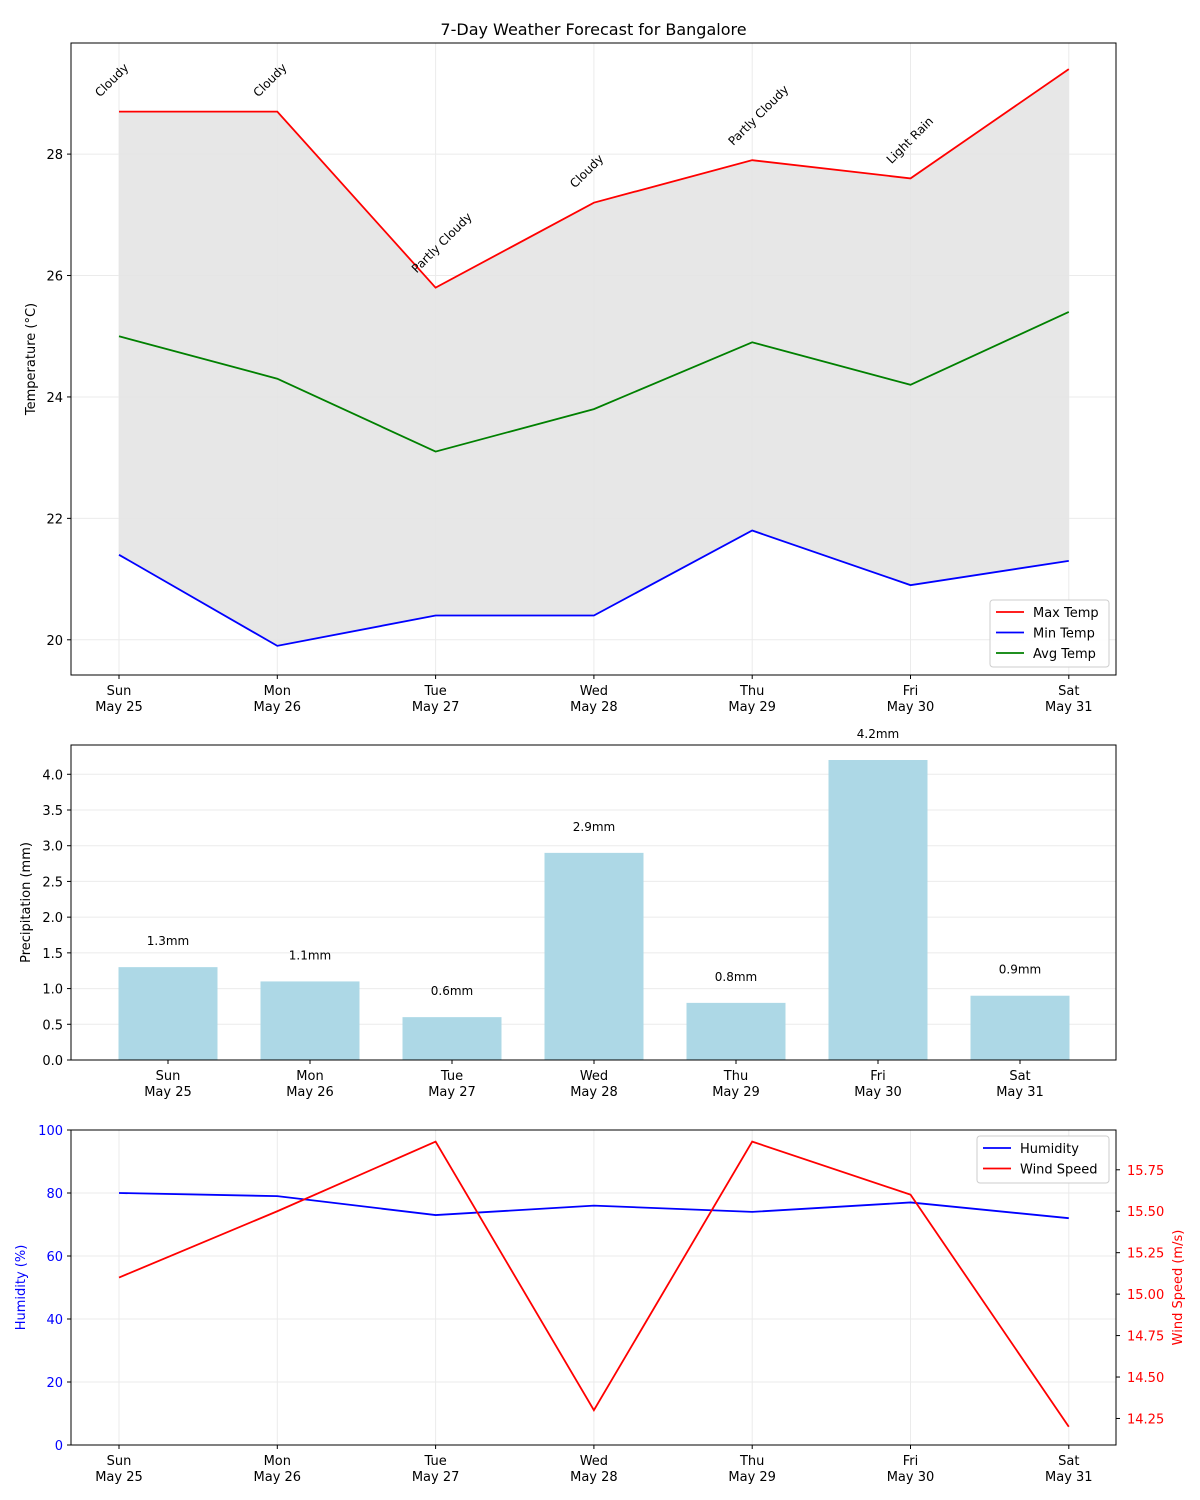 The width and height of the screenshot is (1200, 1500). What do you see at coordinates (26, 902) in the screenshot?
I see `y-axis-label: Precipitation (mm)` at bounding box center [26, 902].